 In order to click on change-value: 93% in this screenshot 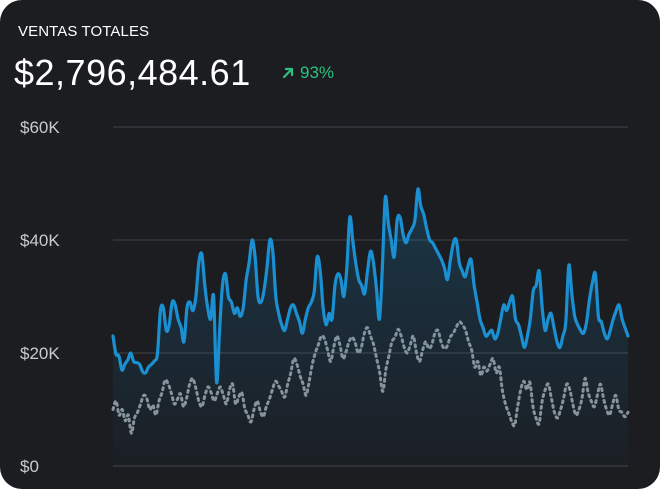, I will do `click(317, 72)`.